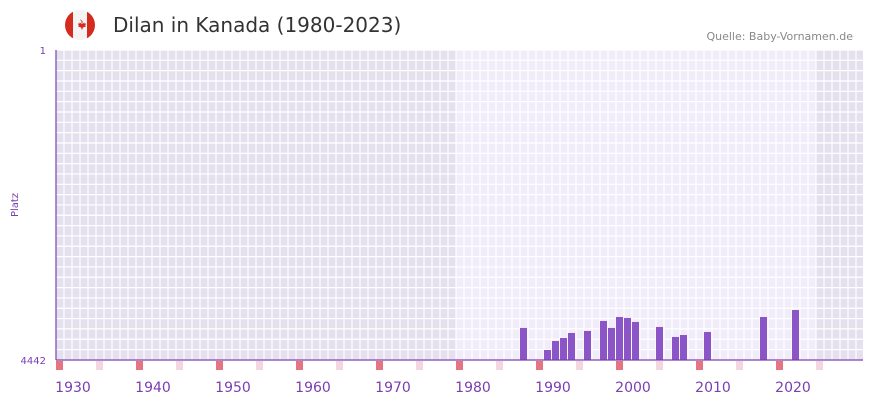 The height and width of the screenshot is (402, 873). Describe the element at coordinates (763, 338) in the screenshot. I see `bar-2016` at that location.